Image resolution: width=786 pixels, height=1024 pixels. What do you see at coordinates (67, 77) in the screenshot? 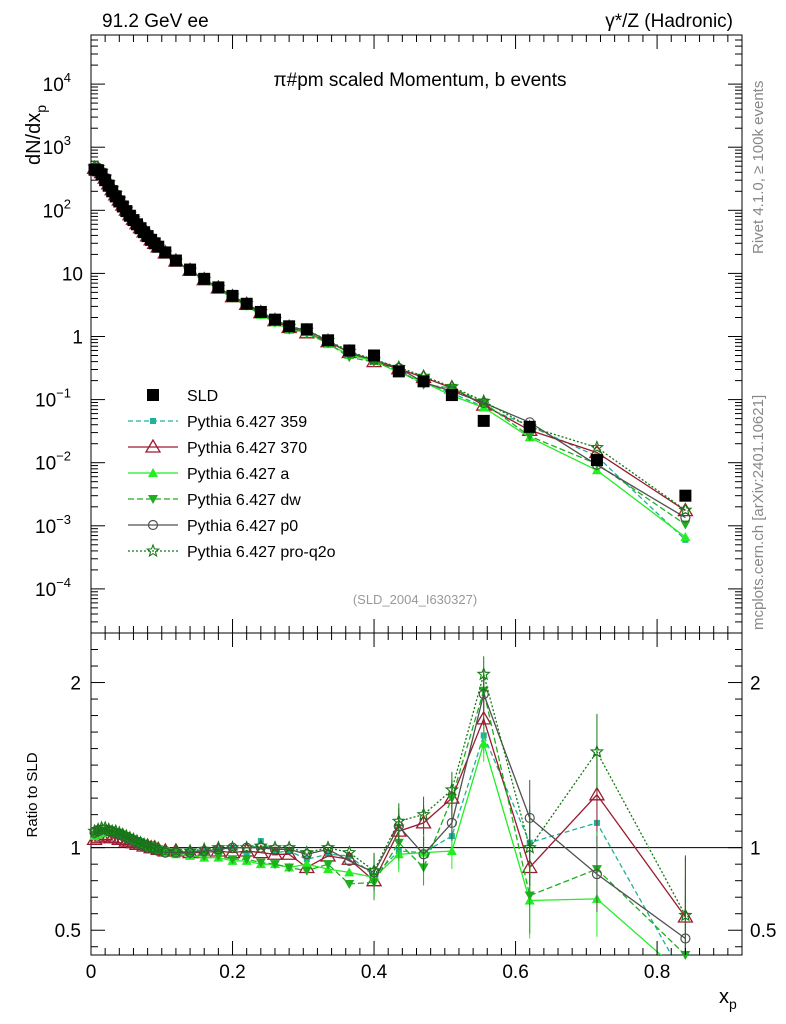
I see `y-tick-label-exp: 4` at bounding box center [67, 77].